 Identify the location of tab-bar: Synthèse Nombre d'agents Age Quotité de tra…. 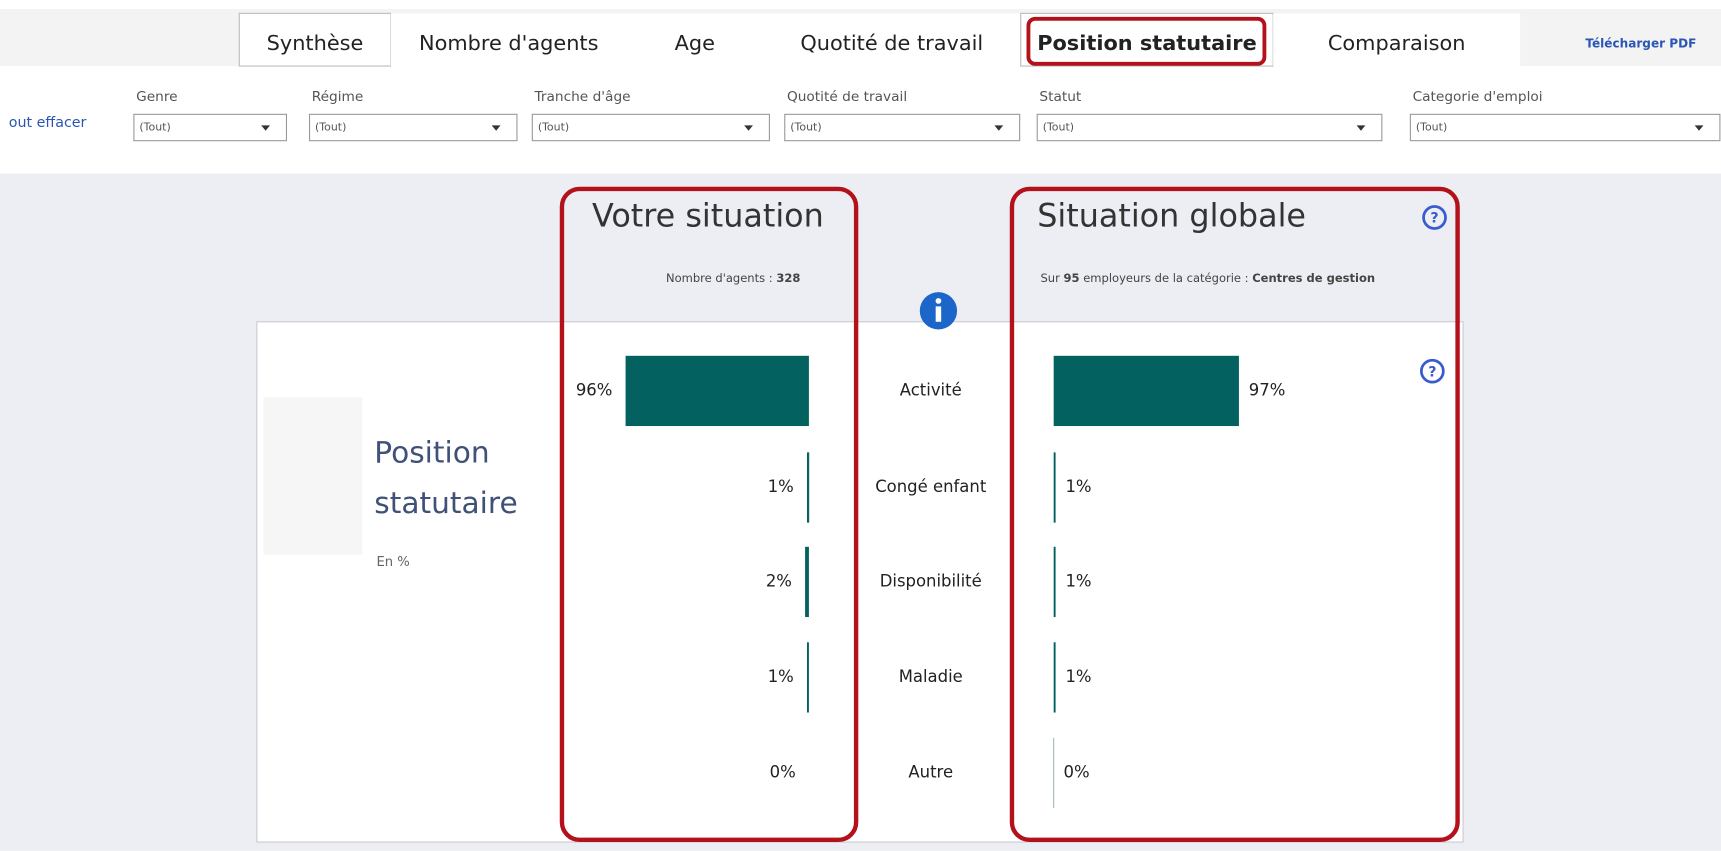
(879, 39).